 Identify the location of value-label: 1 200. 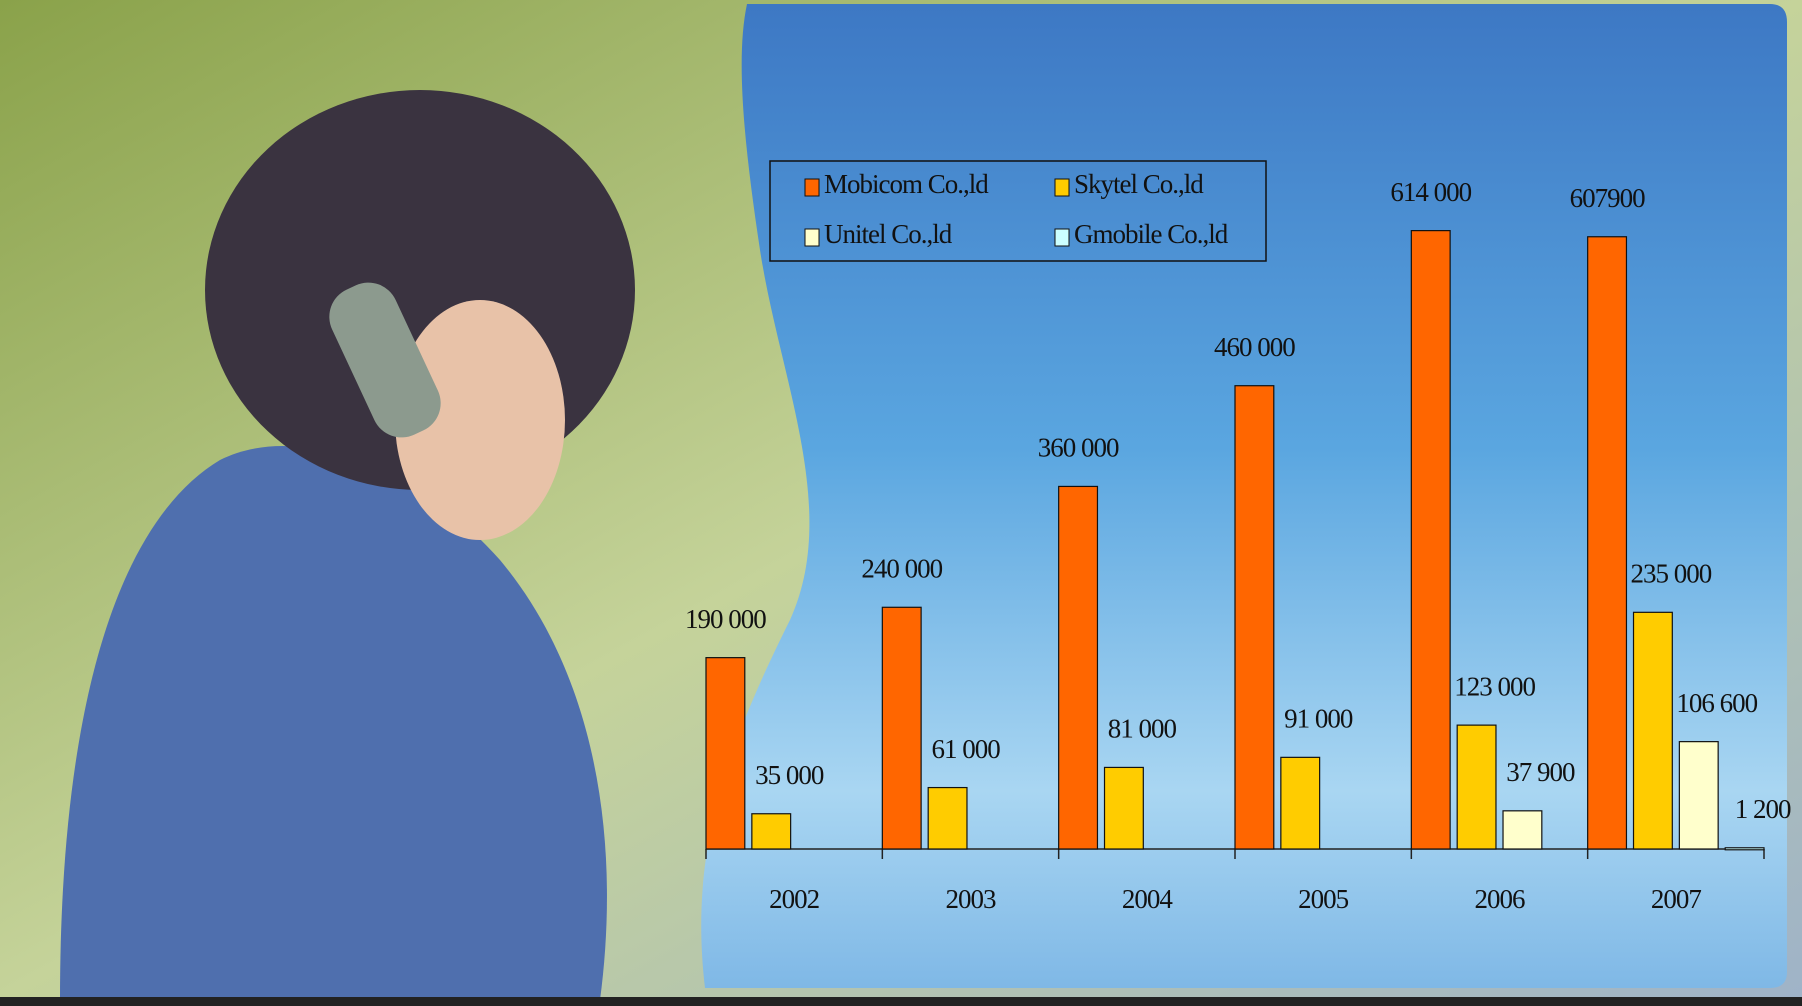
(1763, 809).